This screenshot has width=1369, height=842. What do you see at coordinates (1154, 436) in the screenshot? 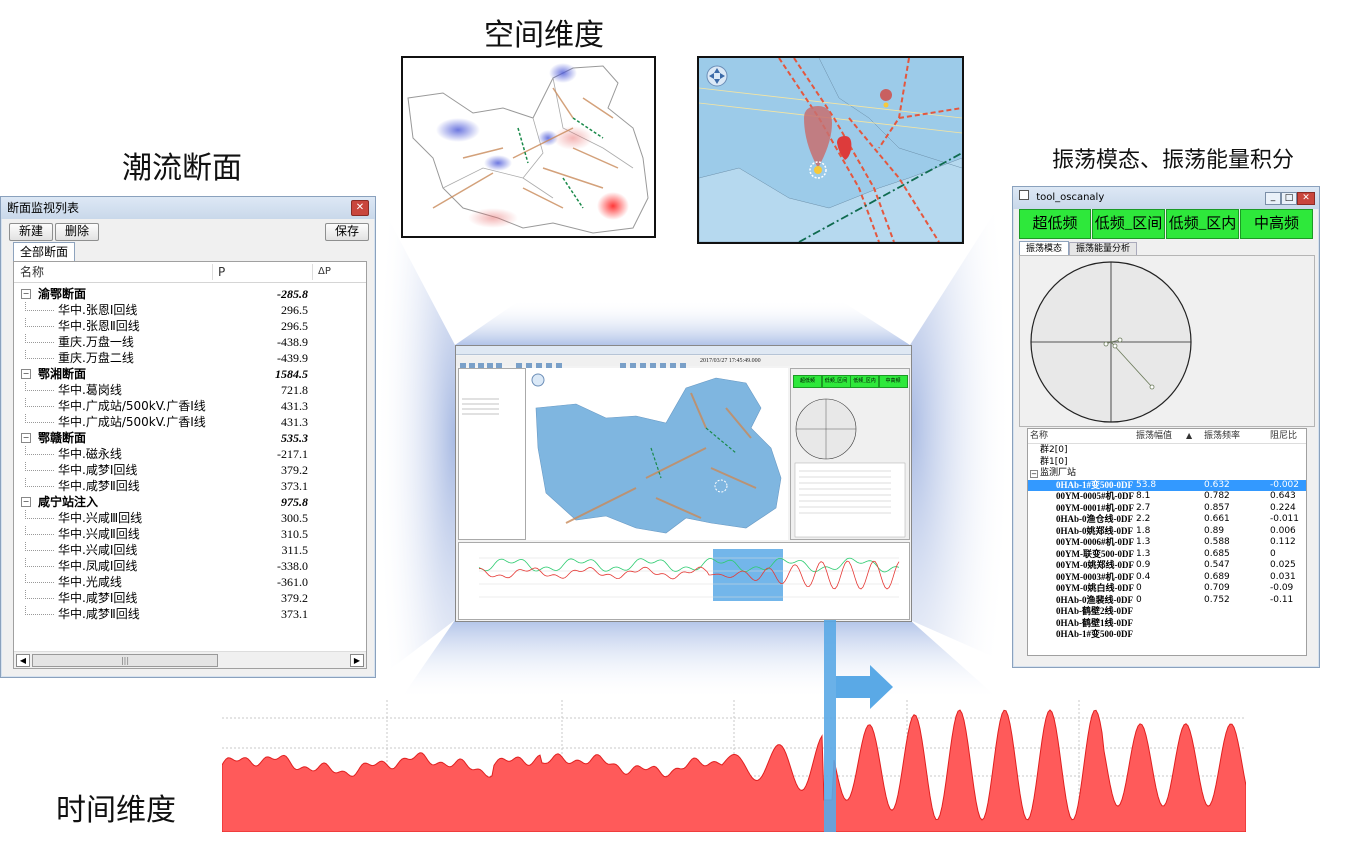
I see `col-amplitude: 振荡幅值` at bounding box center [1154, 436].